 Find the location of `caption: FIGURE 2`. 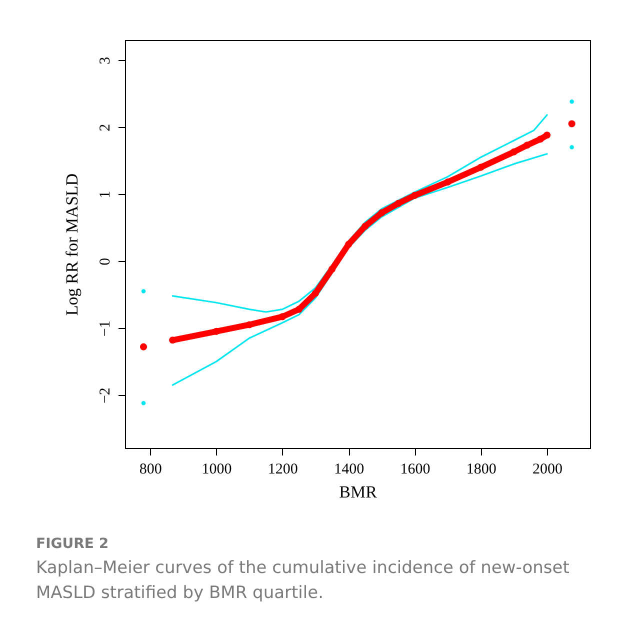

caption: FIGURE 2 is located at coordinates (73, 544).